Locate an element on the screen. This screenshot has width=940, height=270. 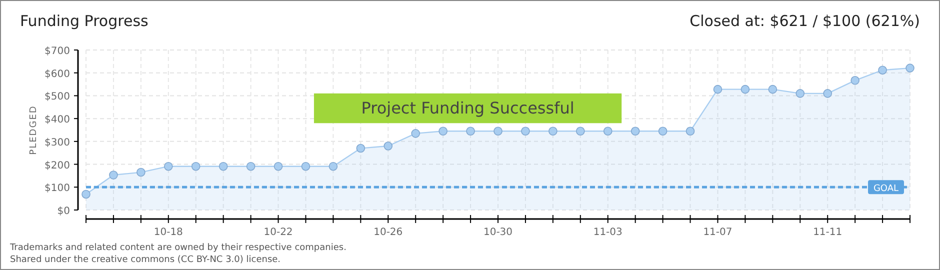
y-tick-label: $700 is located at coordinates (57, 51).